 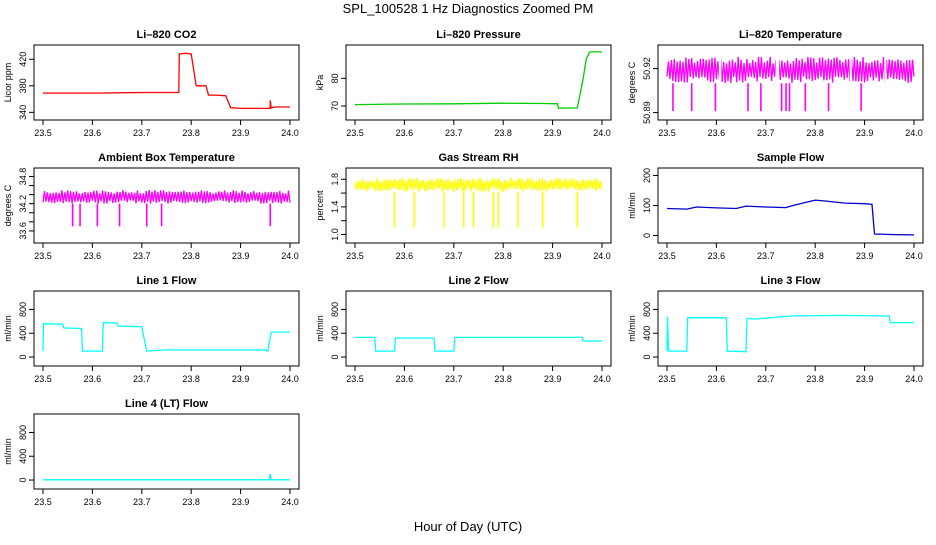 I want to click on y-tick-label: 380, so click(x=23, y=85).